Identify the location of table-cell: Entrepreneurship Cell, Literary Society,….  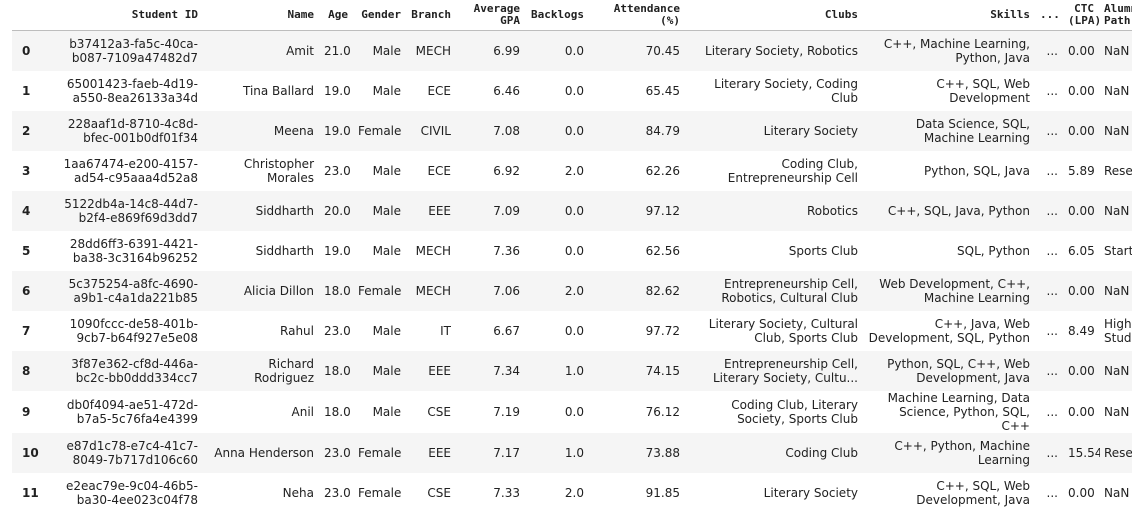
(785, 370).